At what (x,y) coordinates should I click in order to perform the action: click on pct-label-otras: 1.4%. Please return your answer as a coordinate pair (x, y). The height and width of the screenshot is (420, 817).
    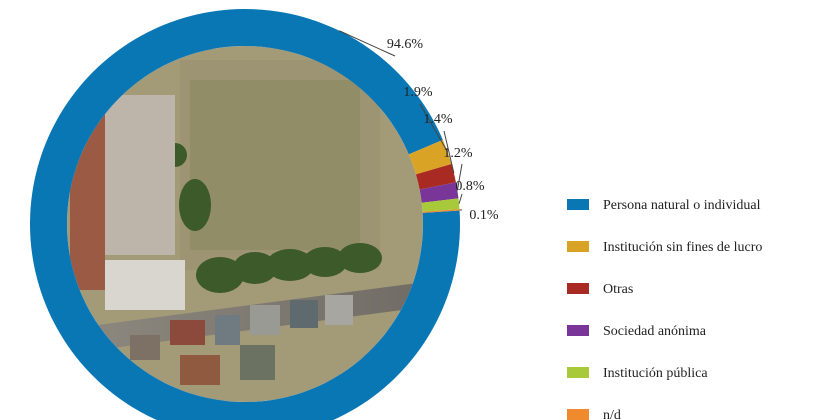
    Looking at the image, I should click on (438, 119).